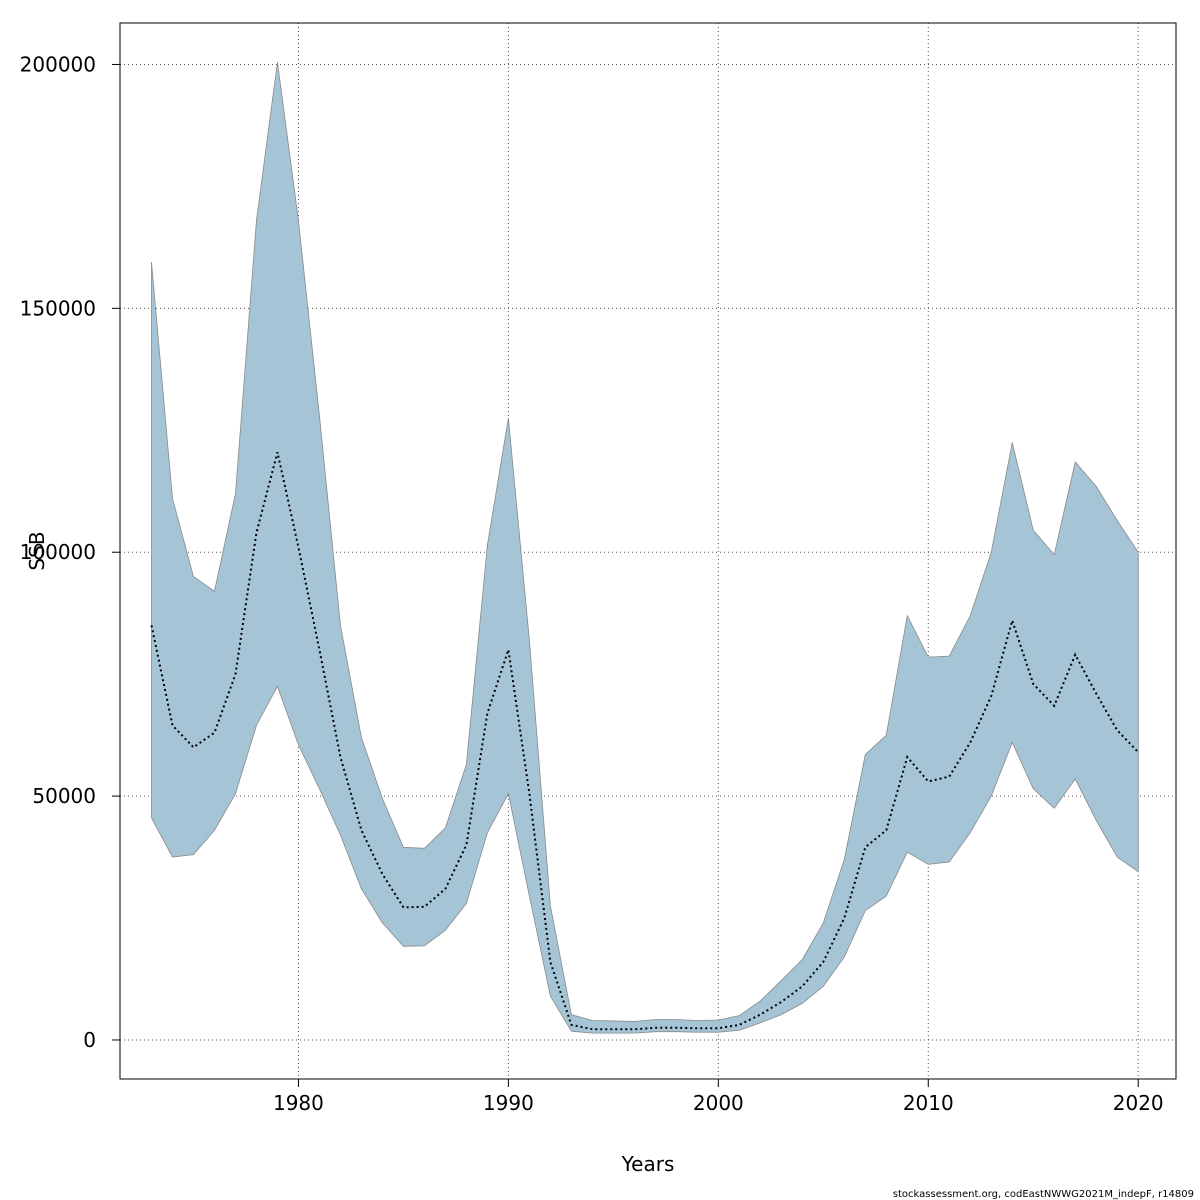  Describe the element at coordinates (37, 550) in the screenshot. I see `y-axis-title: SSB` at that location.